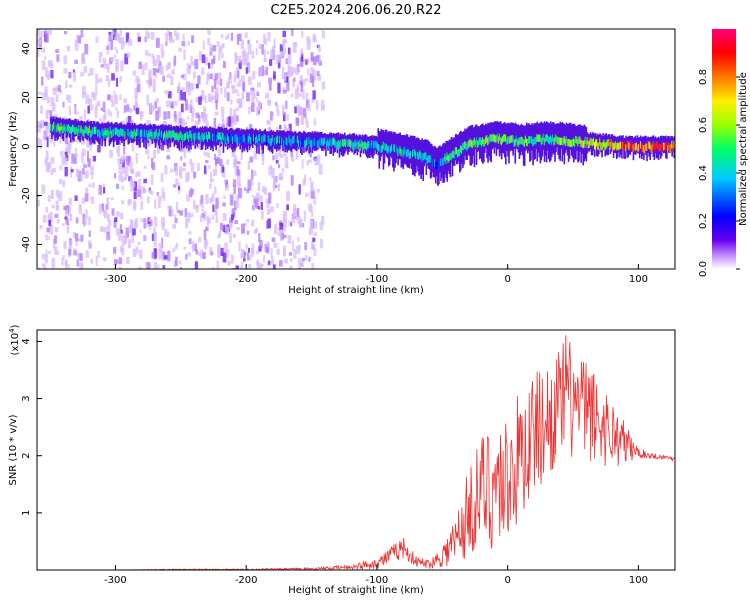 Image resolution: width=750 pixels, height=600 pixels. Describe the element at coordinates (703, 269) in the screenshot. I see `colorbar-tick-label: 0.0` at that location.